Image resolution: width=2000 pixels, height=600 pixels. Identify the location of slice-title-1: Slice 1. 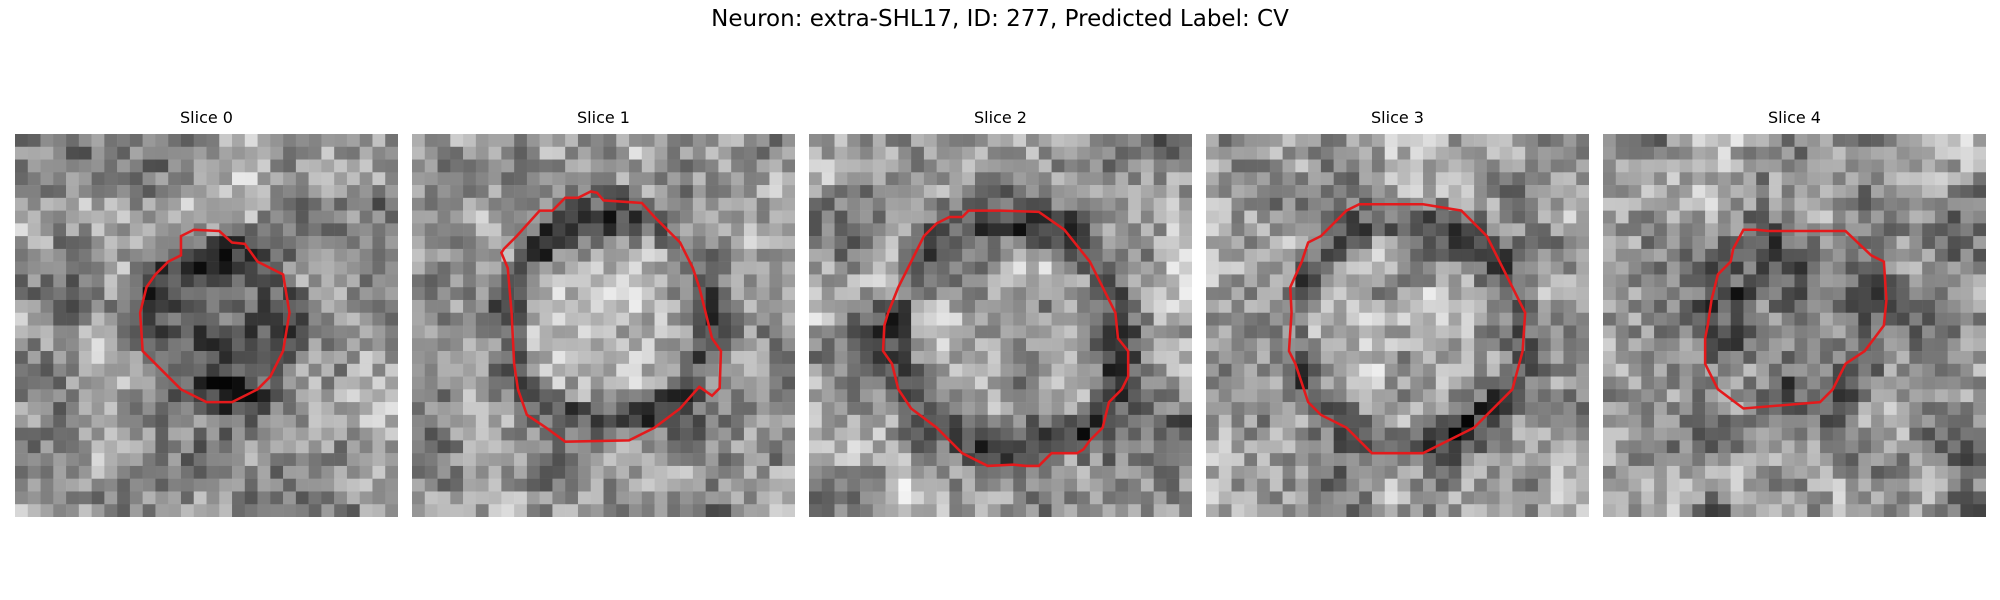
(603, 117).